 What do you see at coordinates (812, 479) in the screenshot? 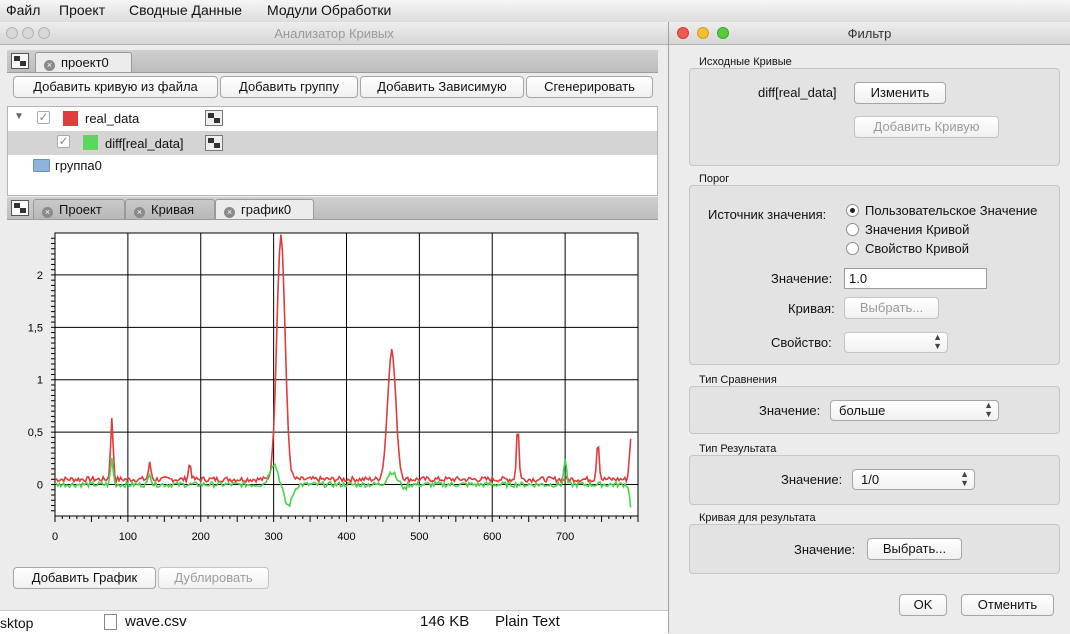
I see `result-value-label: Значение:` at bounding box center [812, 479].